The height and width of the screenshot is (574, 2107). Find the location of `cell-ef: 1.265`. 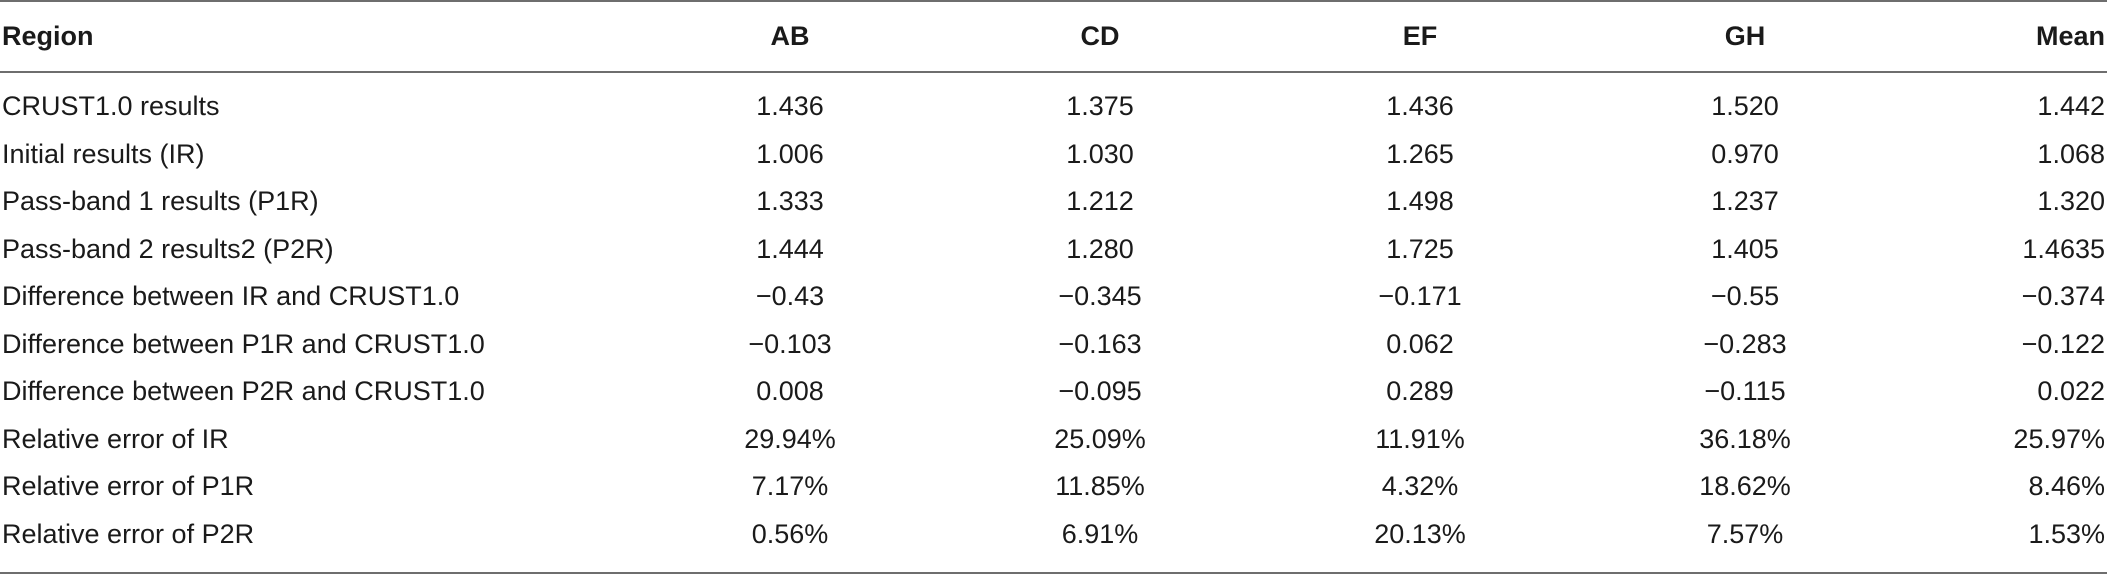

cell-ef: 1.265 is located at coordinates (1420, 153).